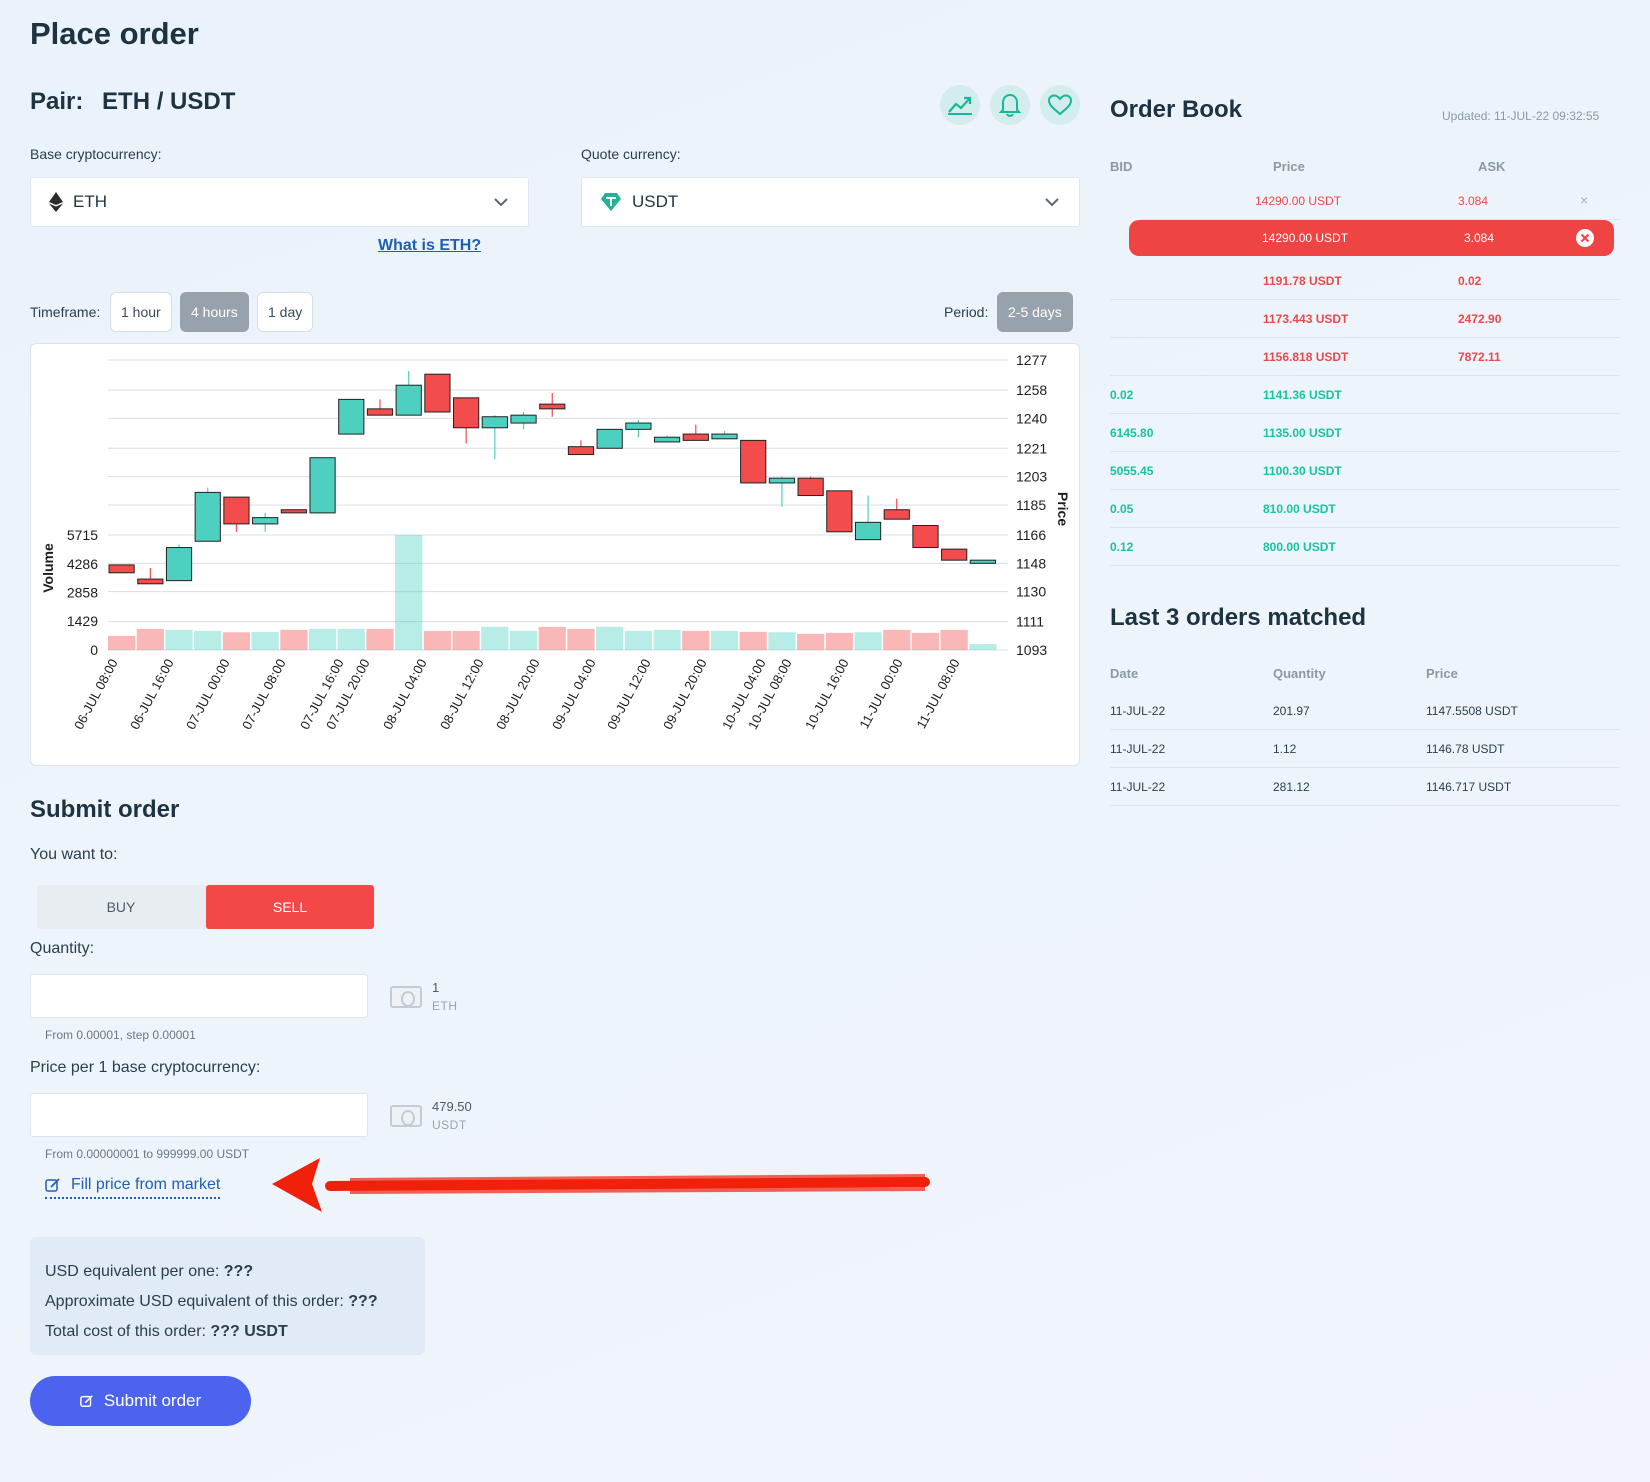  Describe the element at coordinates (1132, 471) in the screenshot. I see `order-book-bid: 5055.45` at that location.